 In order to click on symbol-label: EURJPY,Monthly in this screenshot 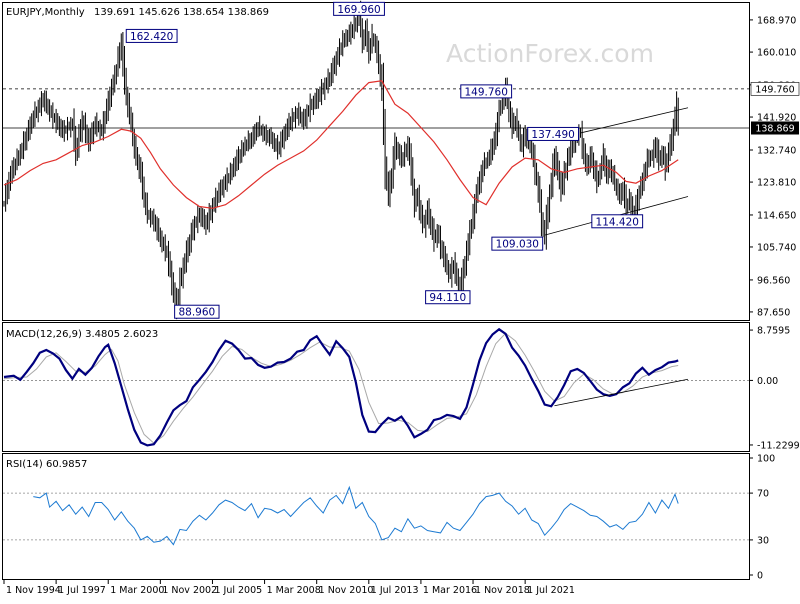, I will do `click(45, 12)`.